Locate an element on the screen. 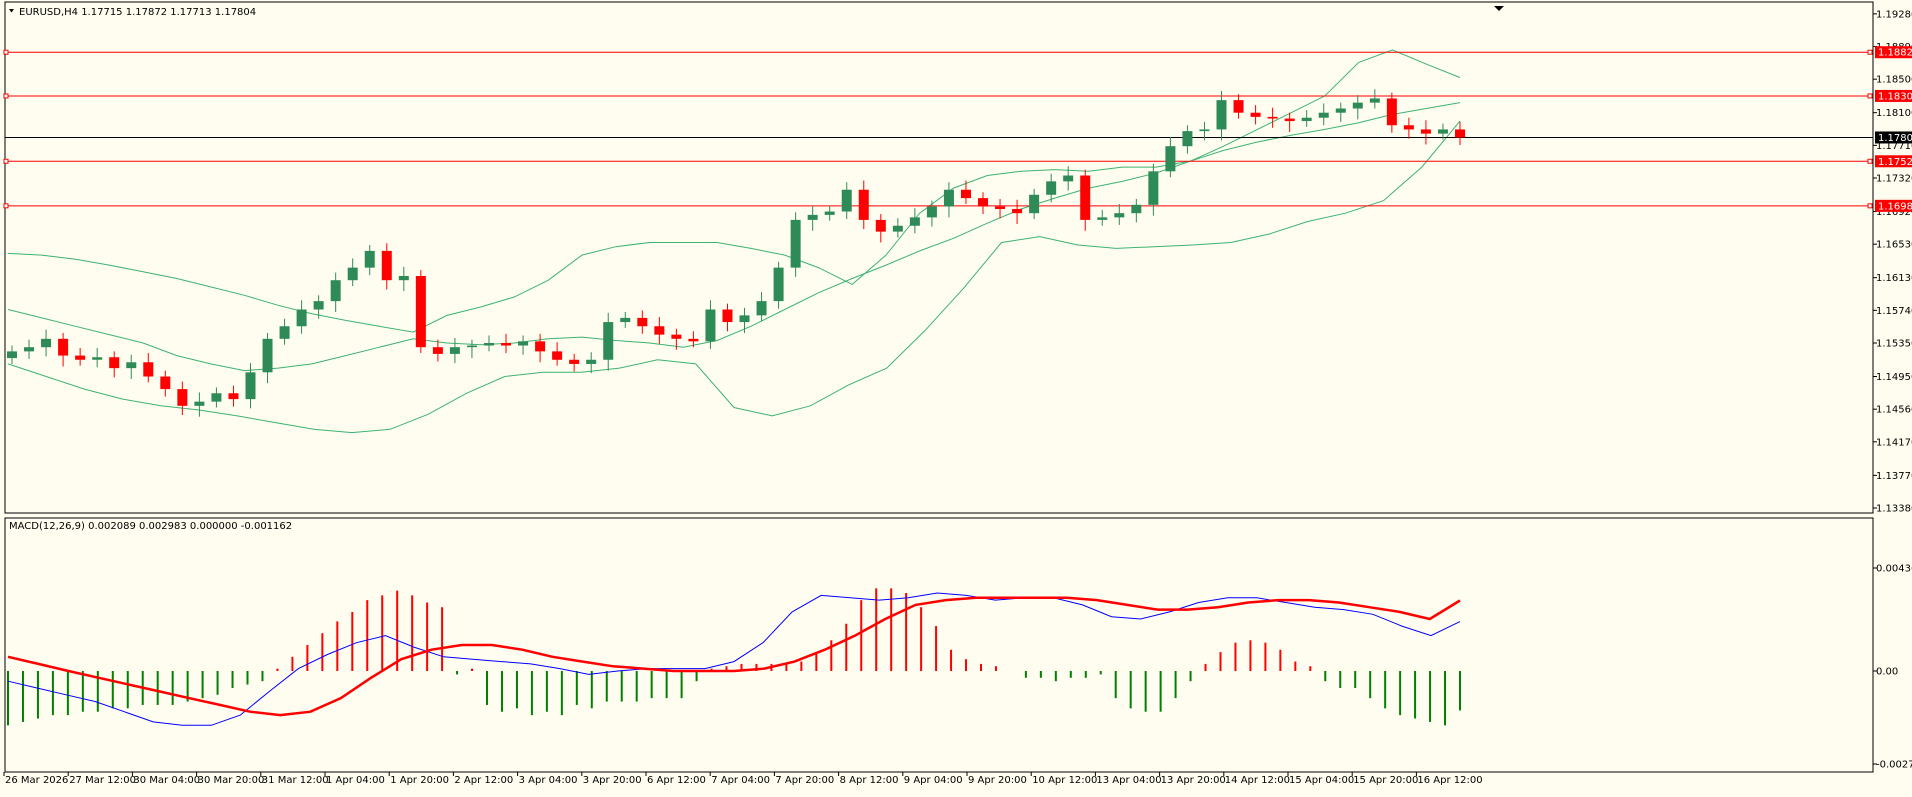 The image size is (1912, 797). price-tick-label: 1.16530 is located at coordinates (1894, 245).